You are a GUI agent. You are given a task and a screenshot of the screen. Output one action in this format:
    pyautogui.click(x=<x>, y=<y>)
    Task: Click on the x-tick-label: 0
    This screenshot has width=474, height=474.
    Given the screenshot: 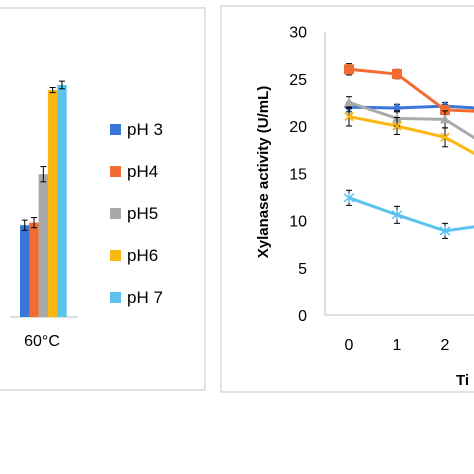 What is the action you would take?
    pyautogui.click(x=349, y=345)
    